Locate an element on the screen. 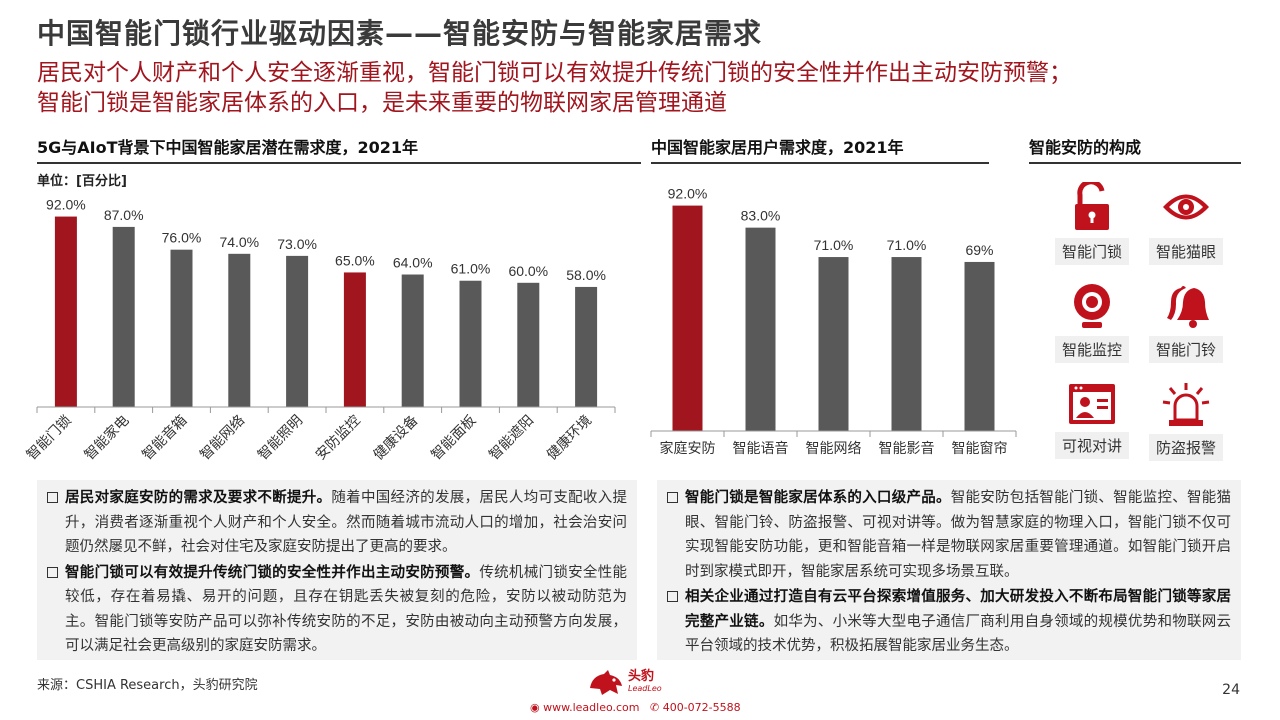 The height and width of the screenshot is (720, 1280). security-label-video-intercom: 可视对讲 is located at coordinates (1091, 445).